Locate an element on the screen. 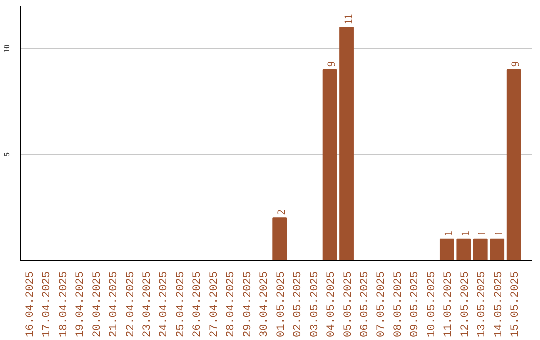  y-tick-label: 5 is located at coordinates (7, 154).